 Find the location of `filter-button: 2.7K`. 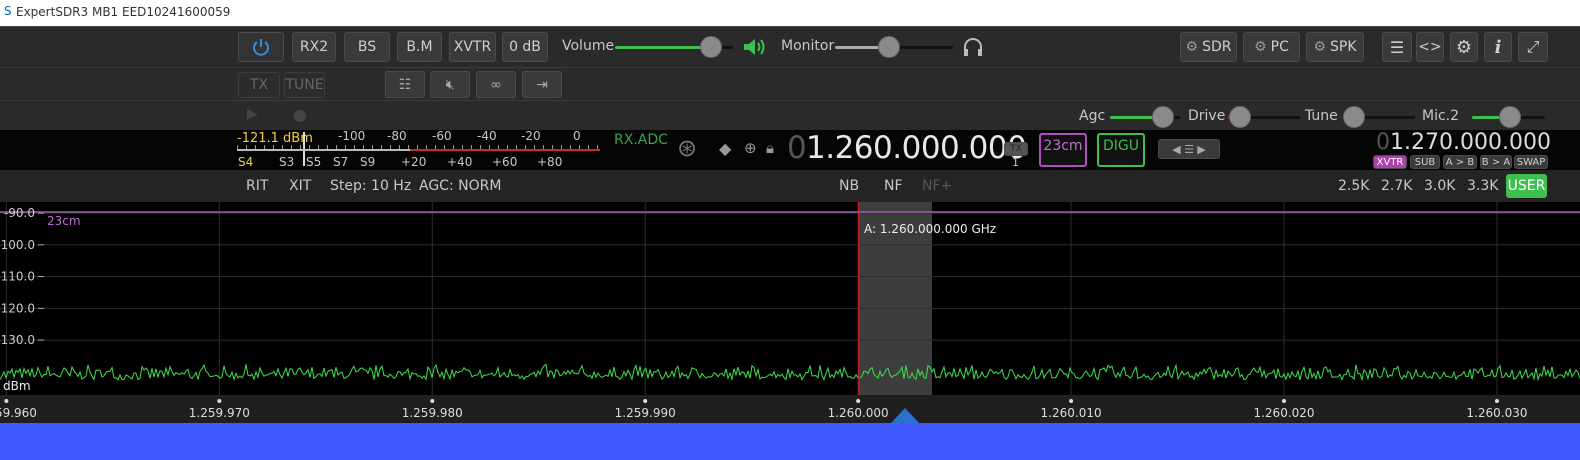

filter-button: 2.7K is located at coordinates (1397, 186).